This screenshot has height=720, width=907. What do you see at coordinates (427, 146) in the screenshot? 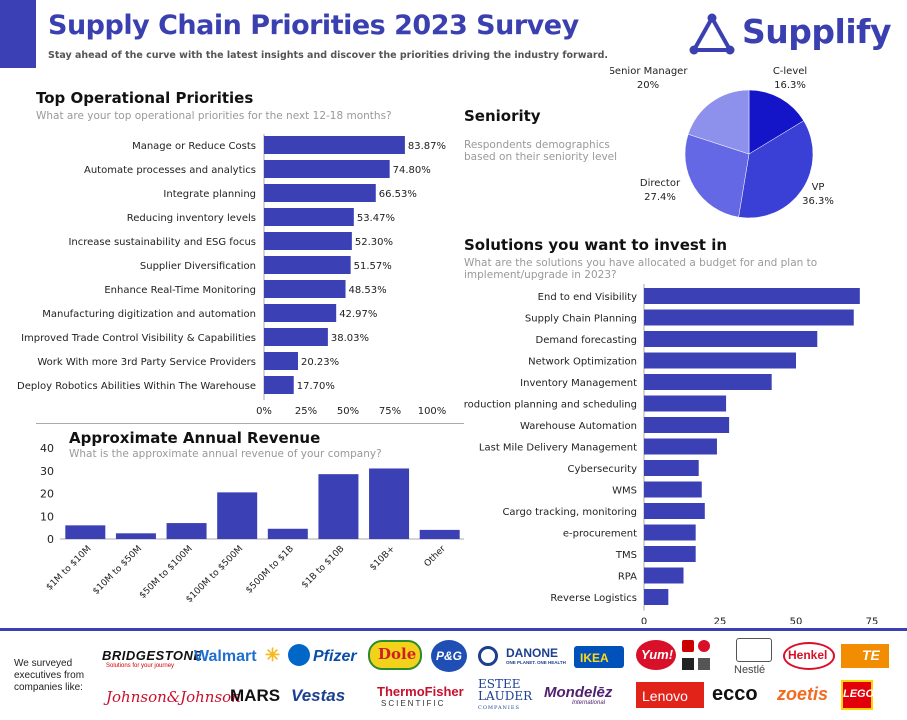
I see `priorities-value-label: 83.87%` at bounding box center [427, 146].